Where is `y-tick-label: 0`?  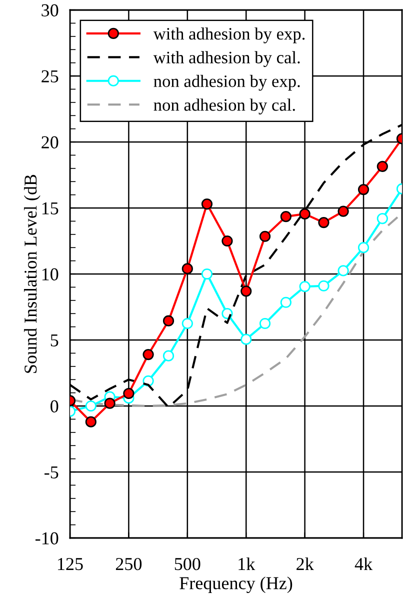 y-tick-label: 0 is located at coordinates (54, 406).